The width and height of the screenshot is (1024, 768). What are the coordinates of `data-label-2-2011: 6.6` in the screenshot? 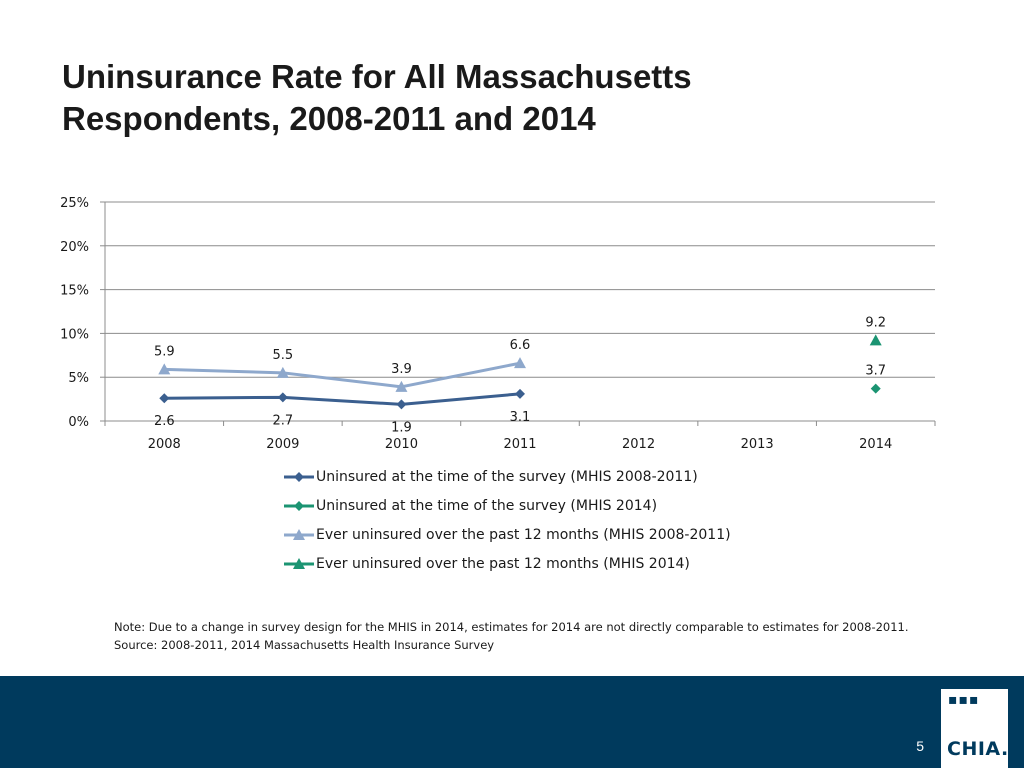 It's located at (520, 345).